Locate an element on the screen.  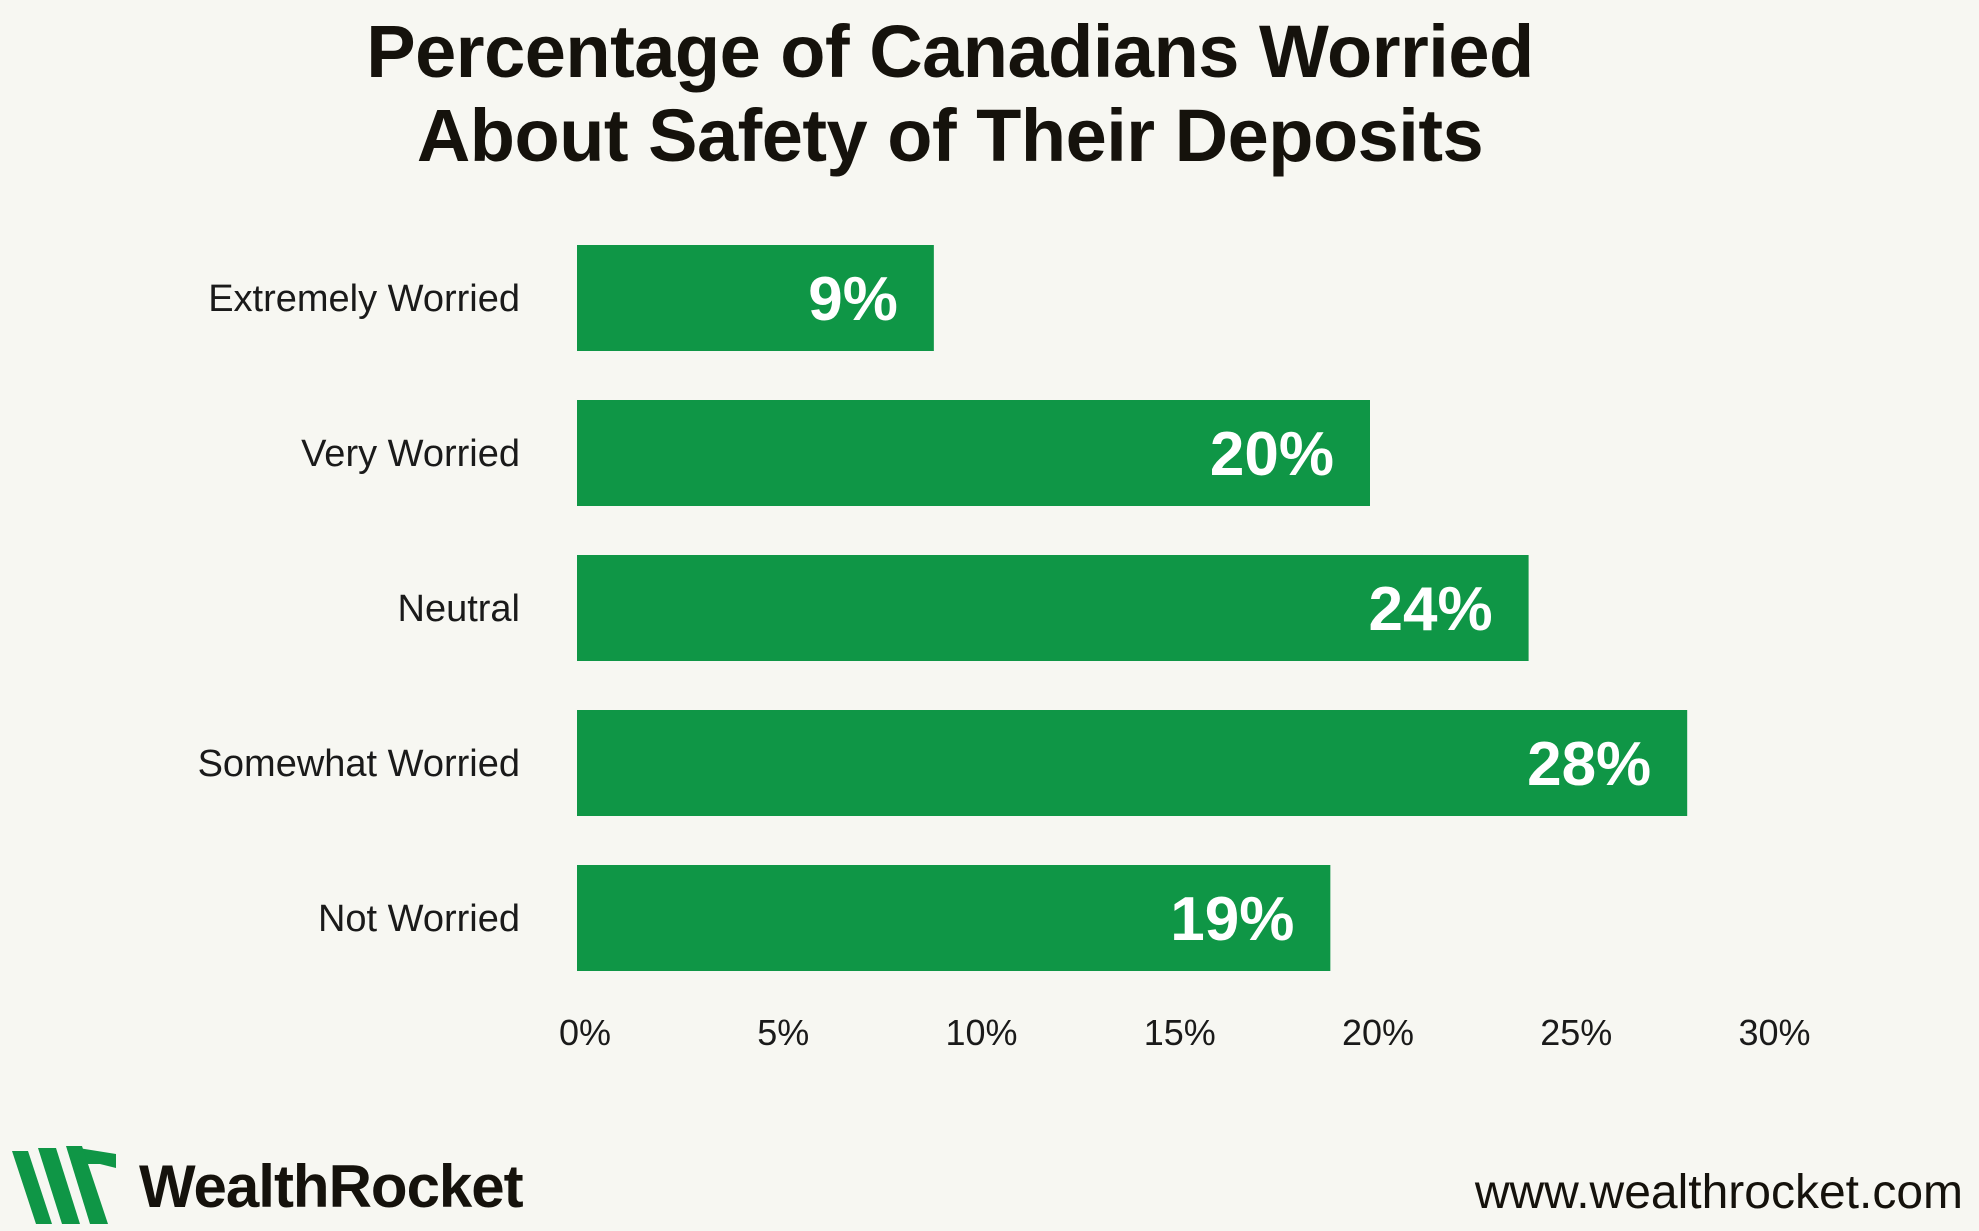
brand-logo: WealthRocket is located at coordinates (268, 1186).